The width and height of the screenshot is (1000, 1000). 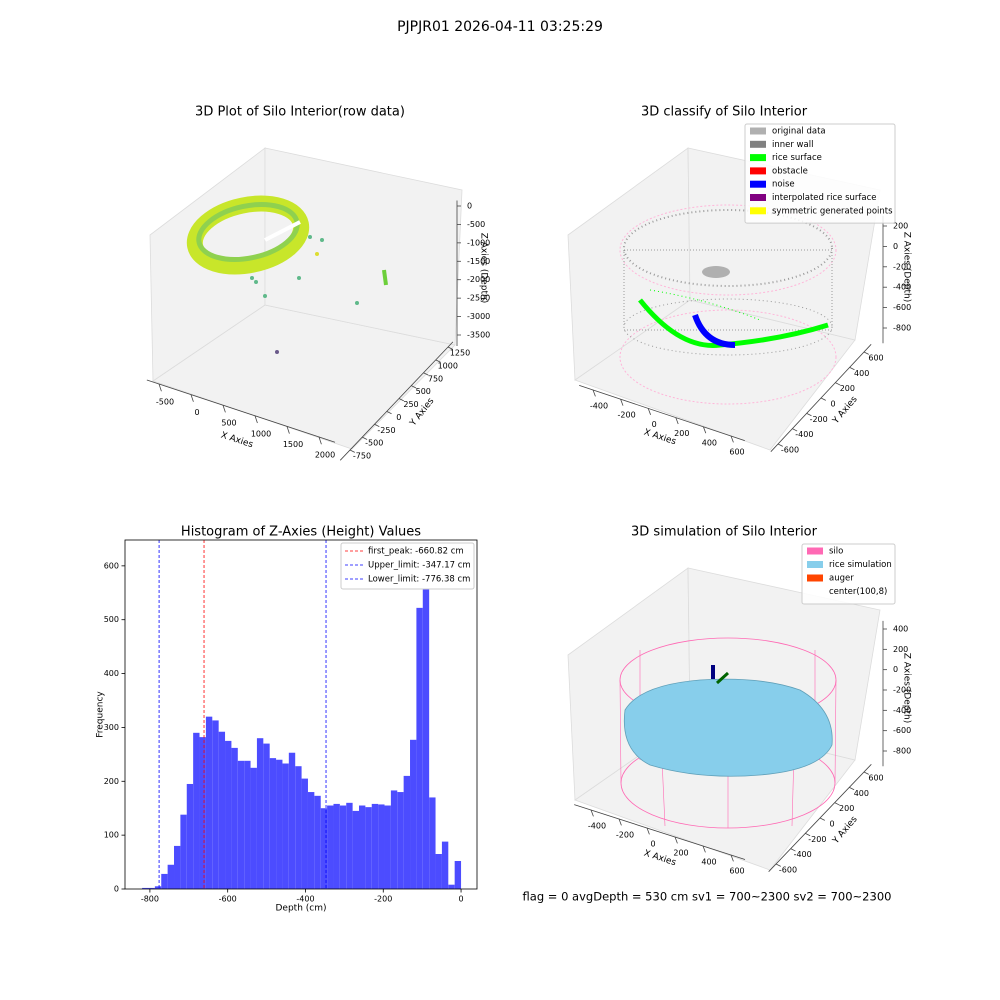 I want to click on y-tick-label: 500, so click(x=423, y=391).